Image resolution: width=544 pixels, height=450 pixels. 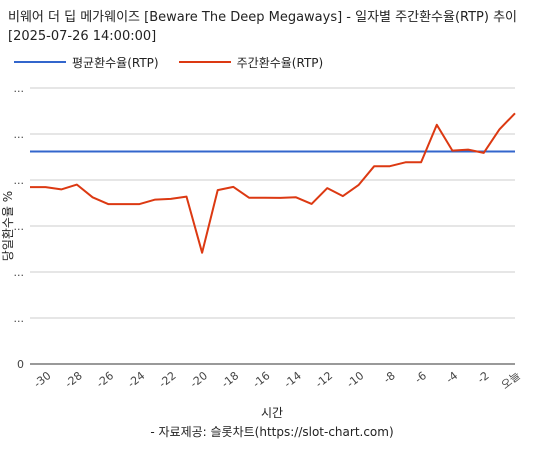 What do you see at coordinates (420, 377) in the screenshot?
I see `x-tick-label: -6` at bounding box center [420, 377].